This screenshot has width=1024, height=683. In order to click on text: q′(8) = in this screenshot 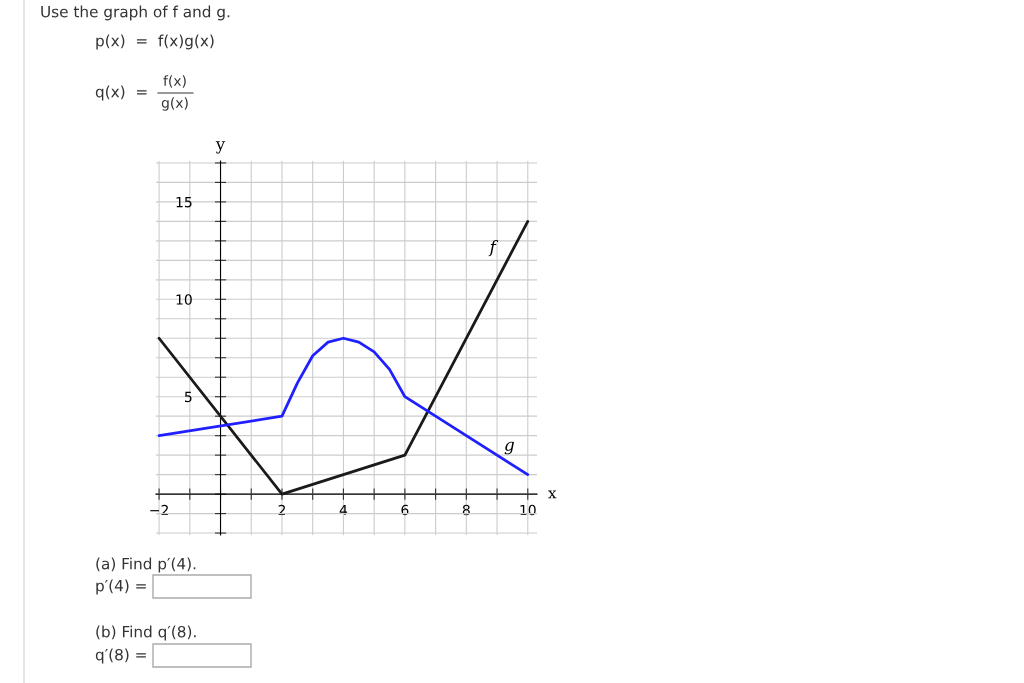, I will do `click(120, 656)`.